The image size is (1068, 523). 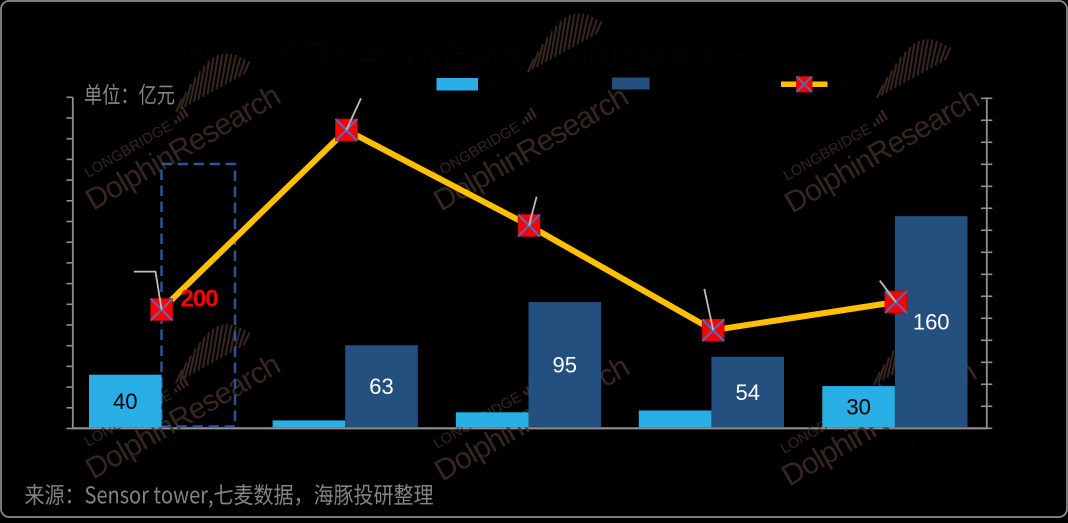 I want to click on svg-text: 国内收入, so click(x=522, y=84).